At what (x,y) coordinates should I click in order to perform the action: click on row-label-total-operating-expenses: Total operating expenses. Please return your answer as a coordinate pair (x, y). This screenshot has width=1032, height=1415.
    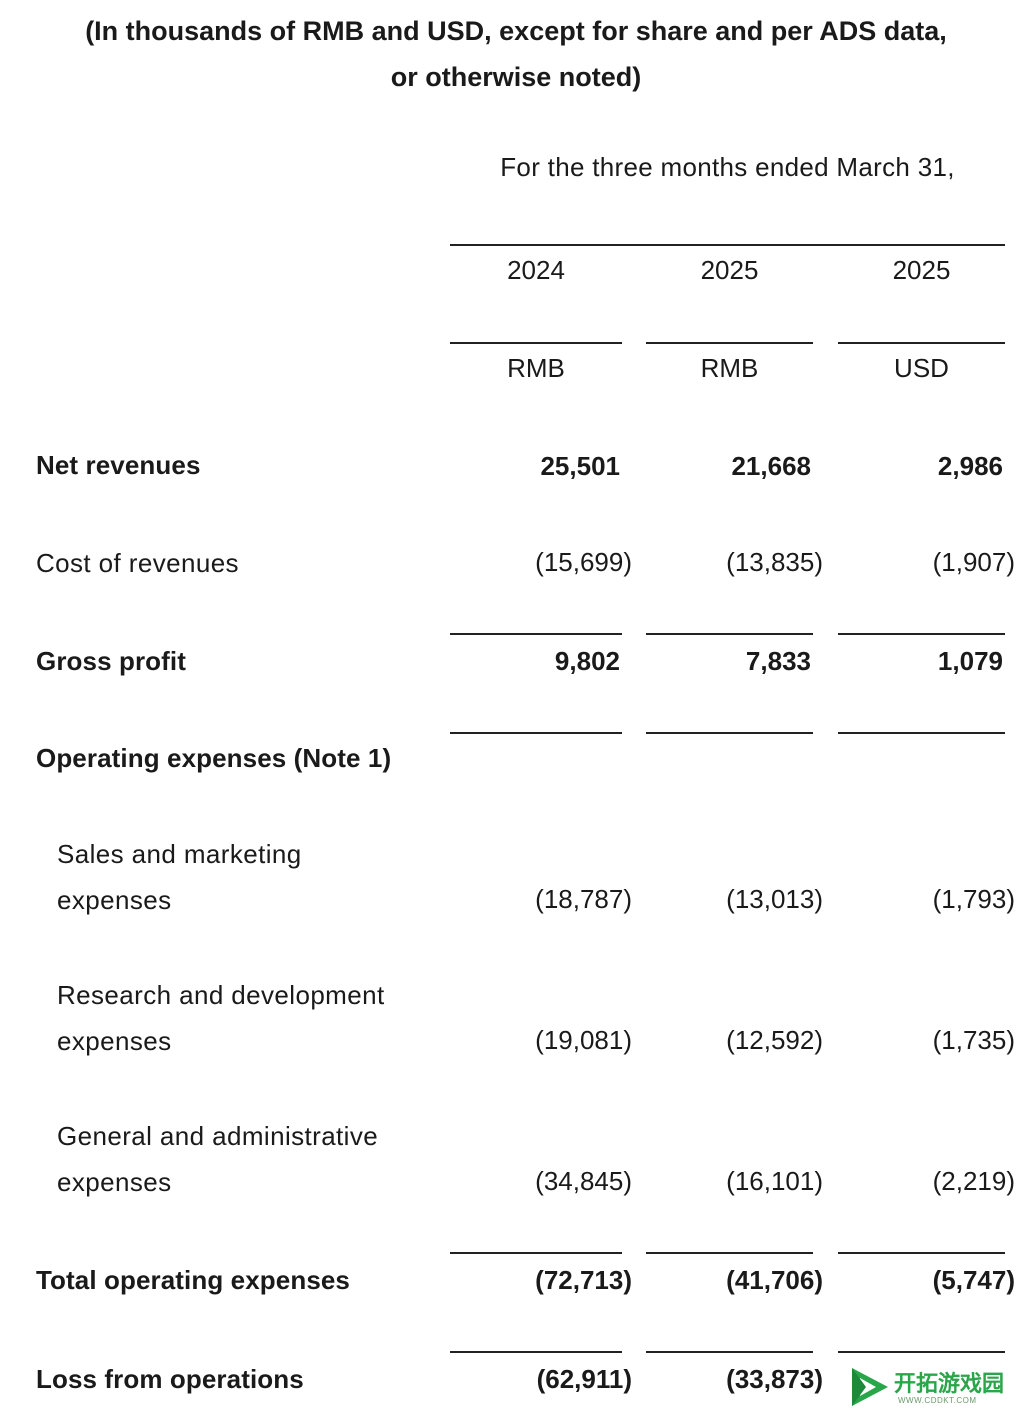
    Looking at the image, I should click on (193, 1280).